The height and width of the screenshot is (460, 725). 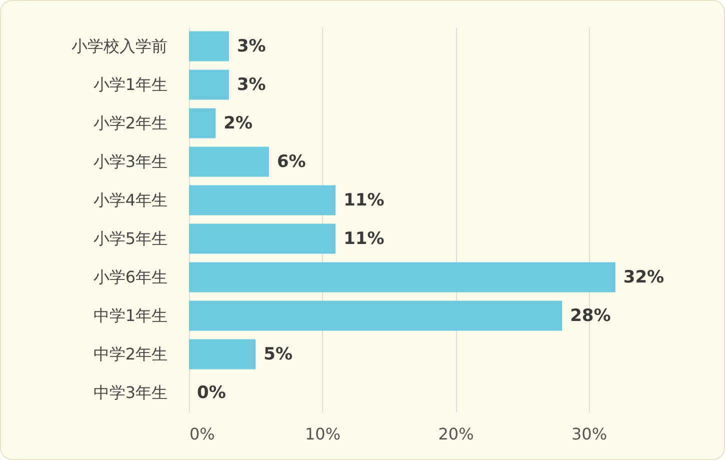 What do you see at coordinates (120, 46) in the screenshot?
I see `y-tick-label: 小学校入学前` at bounding box center [120, 46].